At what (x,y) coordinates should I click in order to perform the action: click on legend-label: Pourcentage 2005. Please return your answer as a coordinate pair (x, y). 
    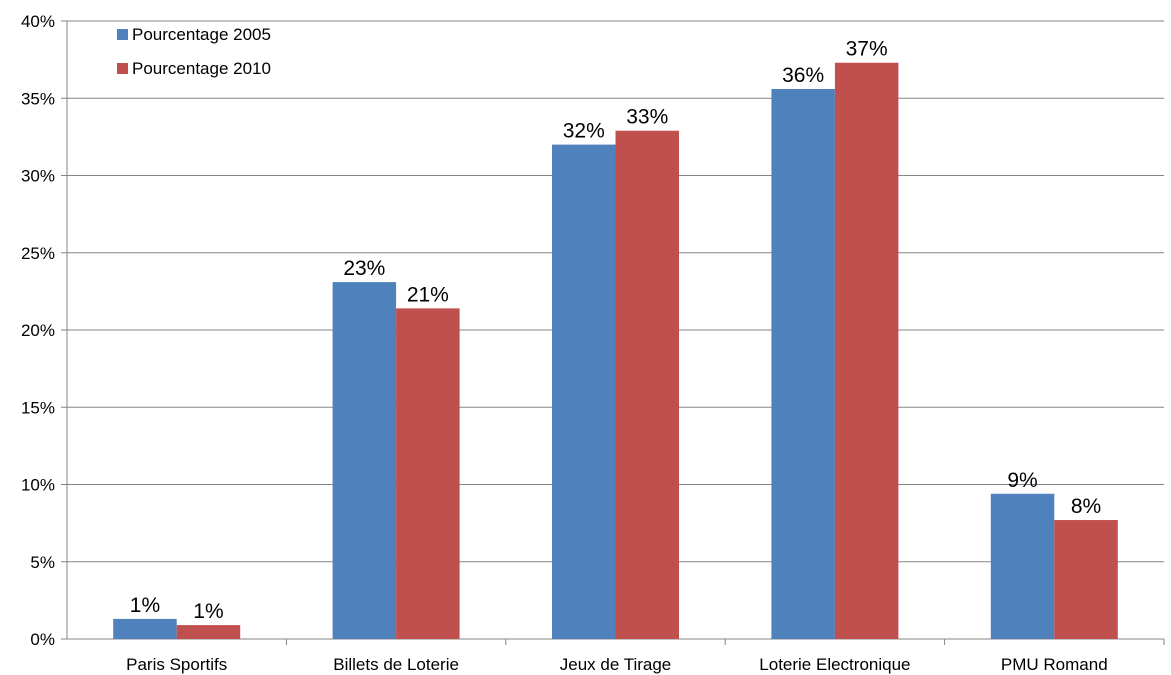
    Looking at the image, I should click on (201, 34).